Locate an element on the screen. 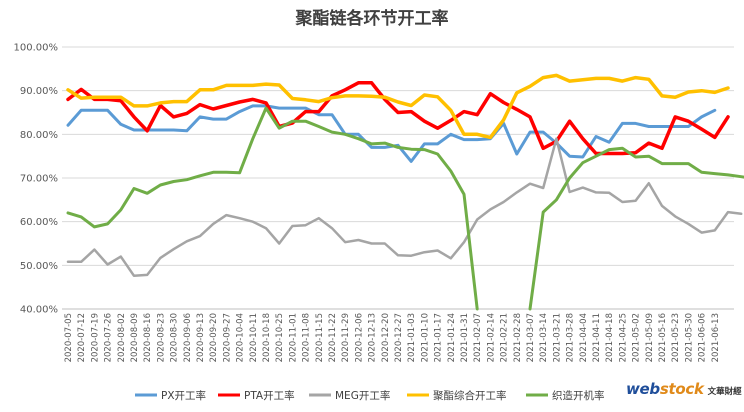  x-tick-label: 2021-01-03 is located at coordinates (412, 337).